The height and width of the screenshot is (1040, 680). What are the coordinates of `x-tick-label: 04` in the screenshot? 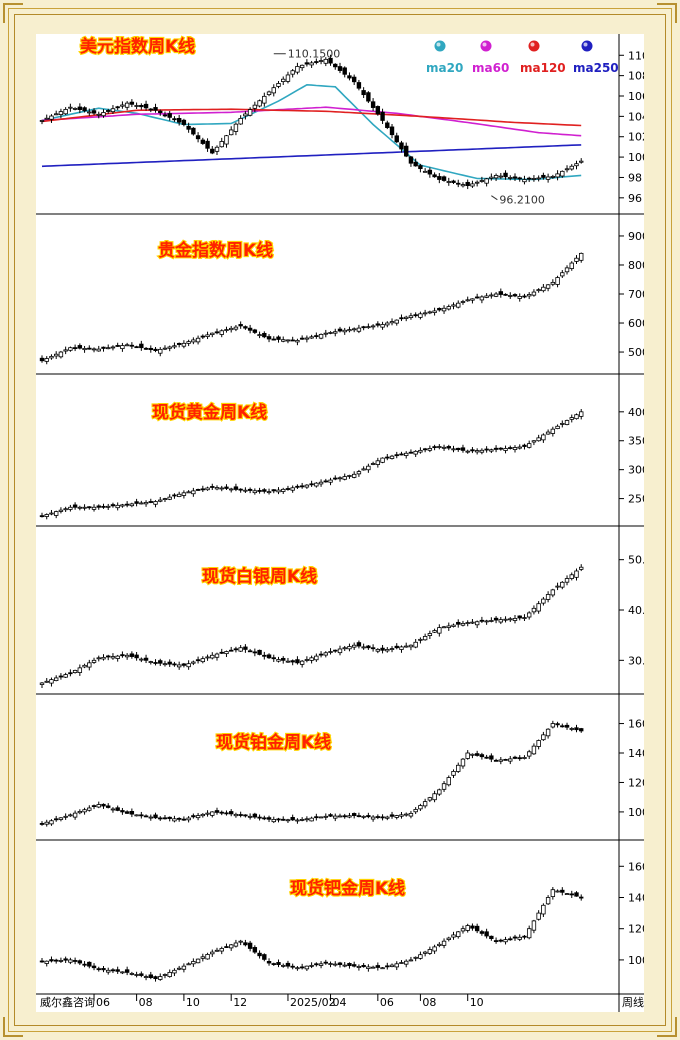 It's located at (340, 1002).